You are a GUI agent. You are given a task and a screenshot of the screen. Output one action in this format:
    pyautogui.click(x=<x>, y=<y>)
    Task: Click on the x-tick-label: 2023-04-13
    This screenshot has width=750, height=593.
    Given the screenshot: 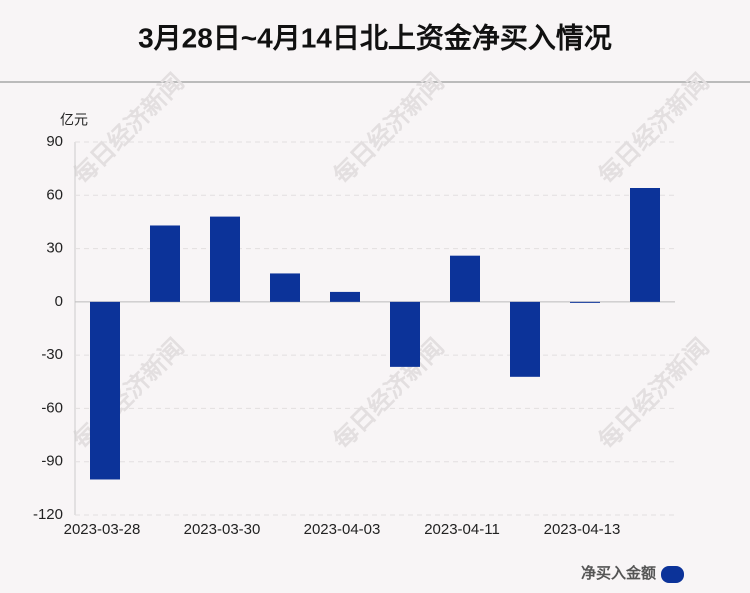 What is the action you would take?
    pyautogui.click(x=582, y=529)
    